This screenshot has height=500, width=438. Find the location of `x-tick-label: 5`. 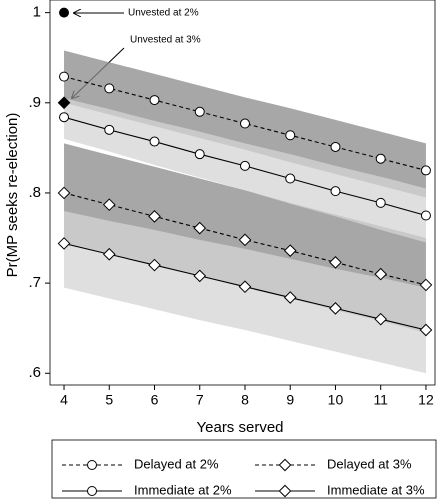

x-tick-label: 5 is located at coordinates (109, 400).